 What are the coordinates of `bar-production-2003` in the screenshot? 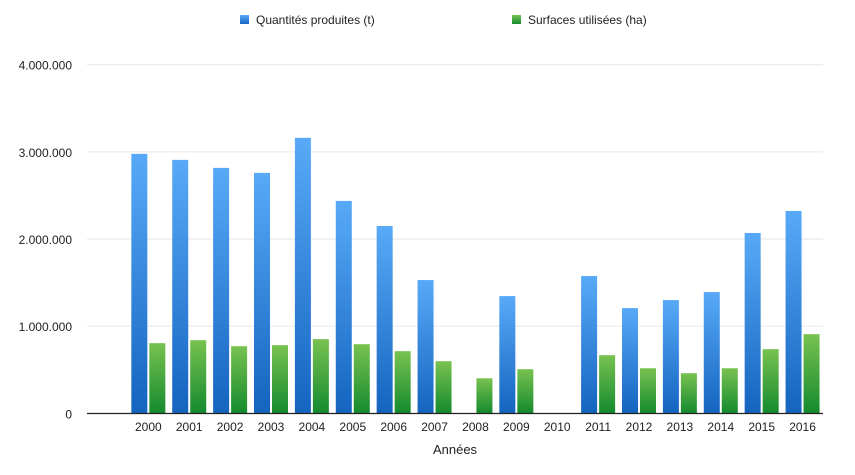 It's located at (262, 293).